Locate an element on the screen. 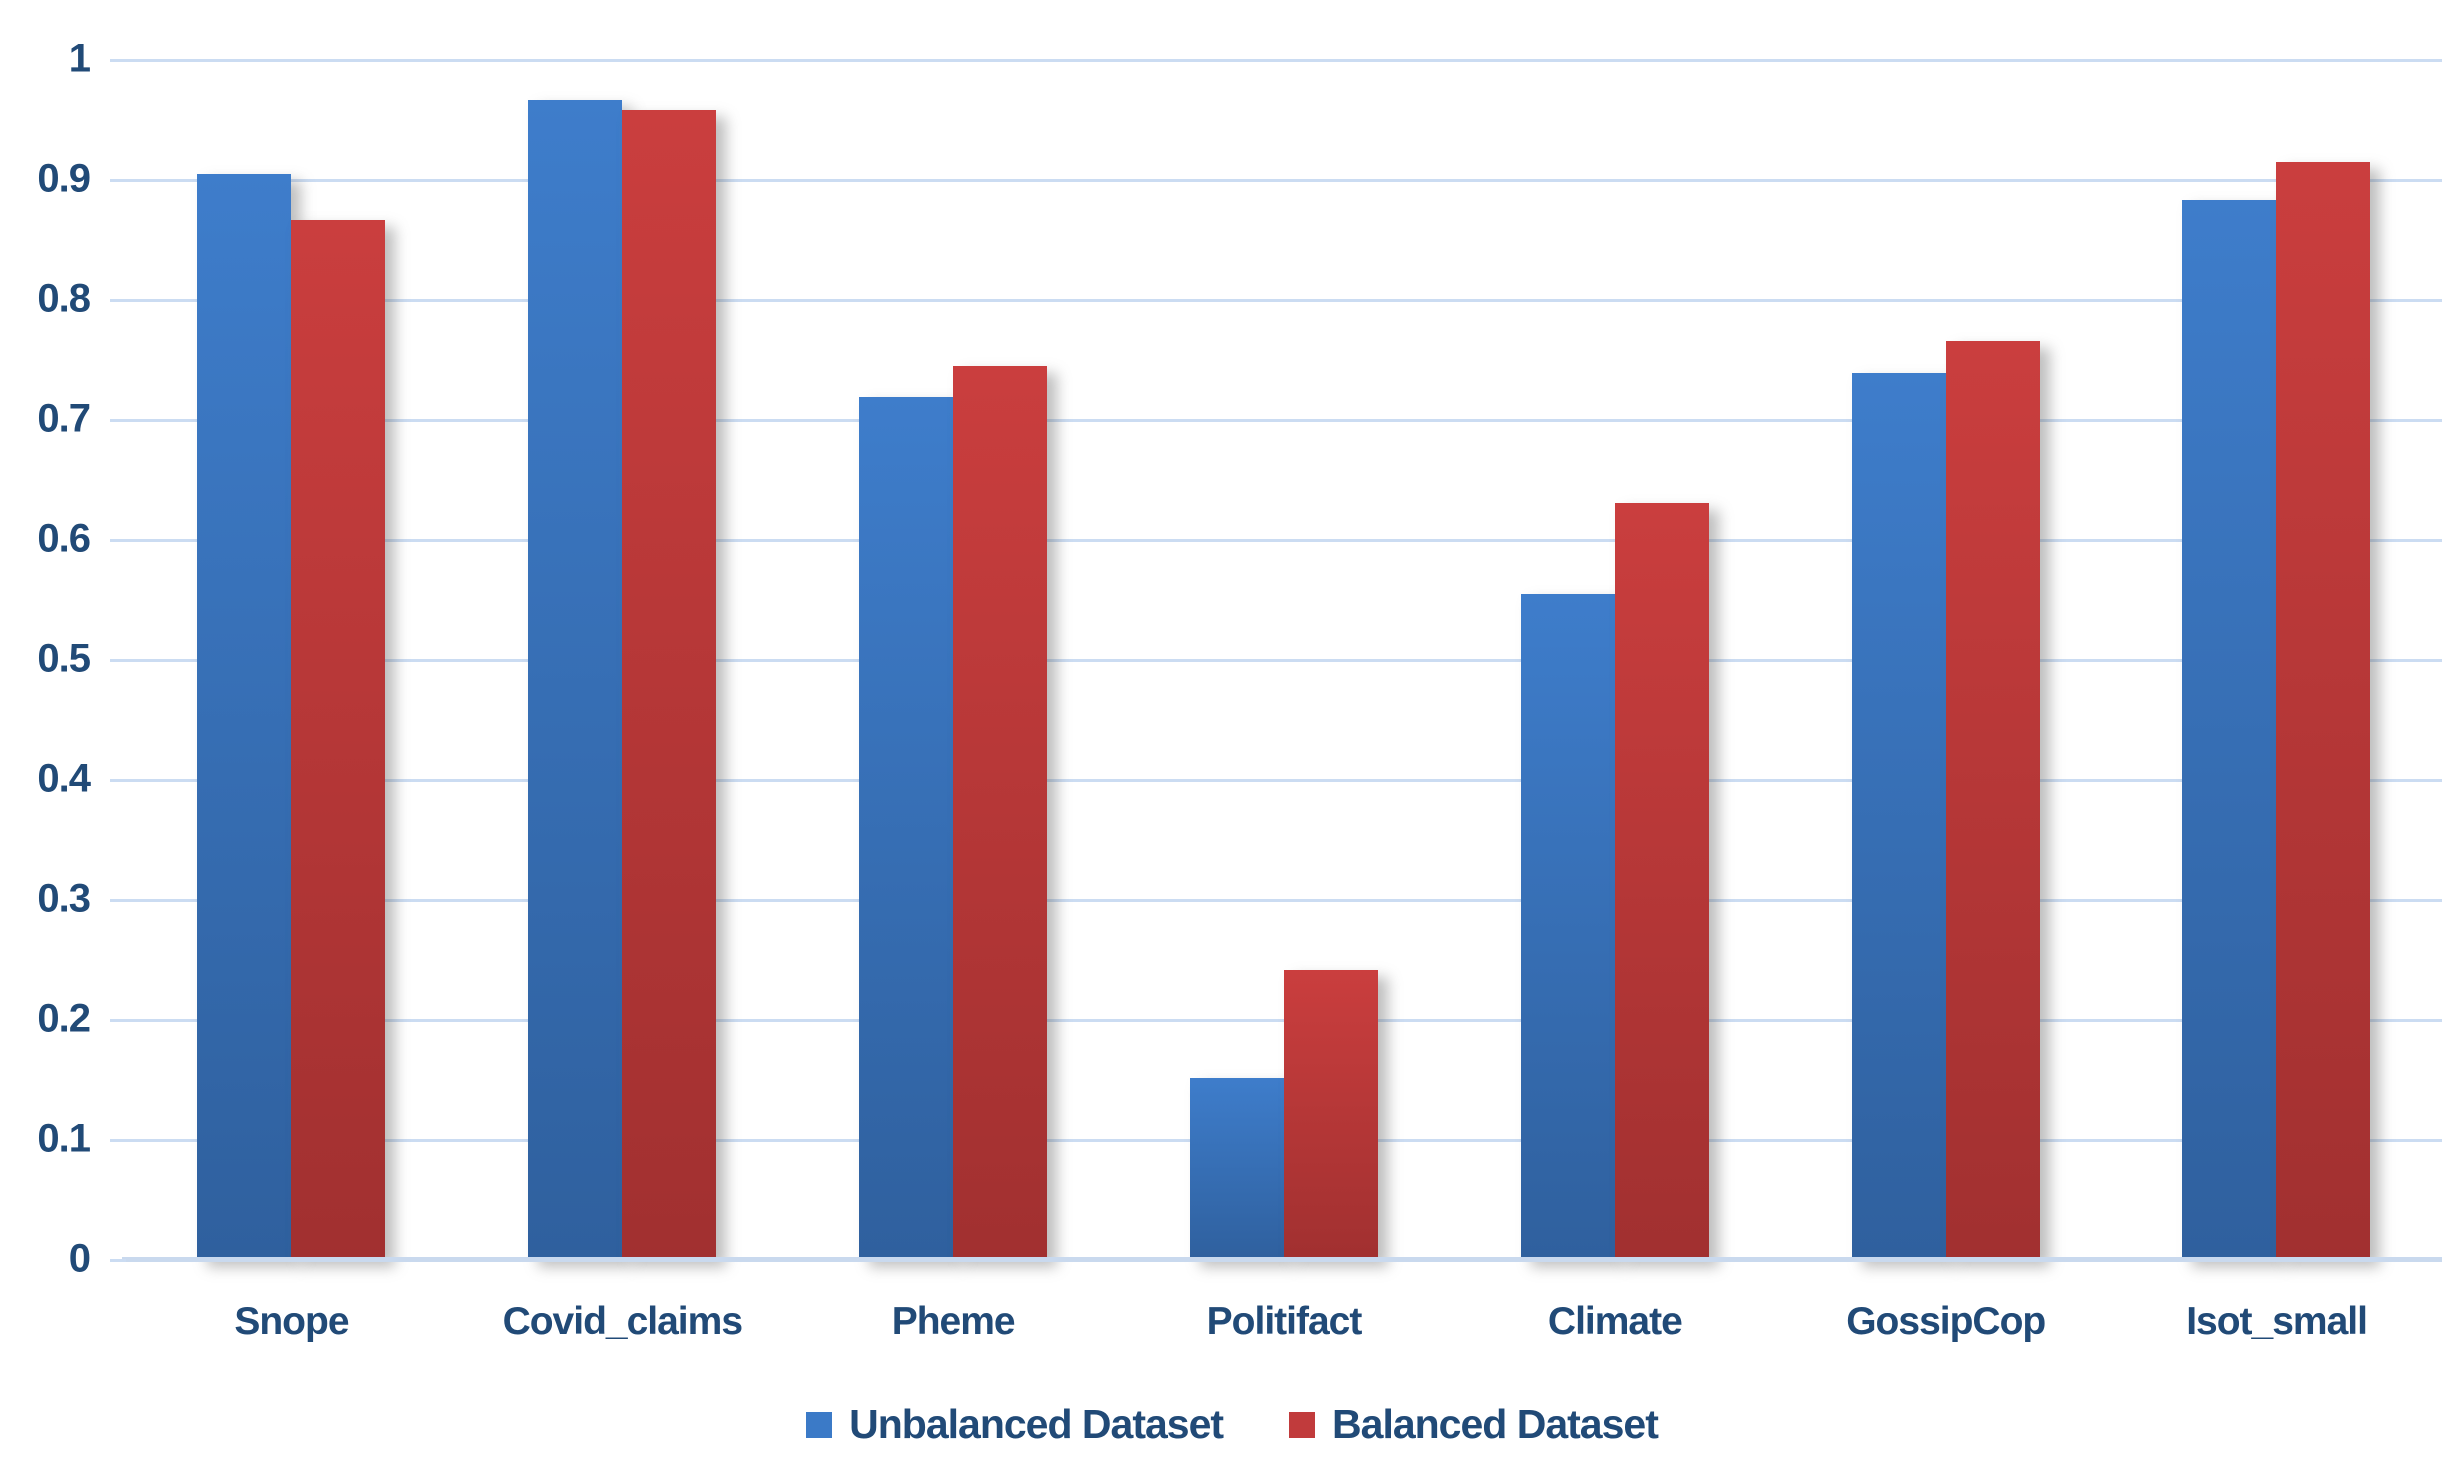 The width and height of the screenshot is (2464, 1472). x-axis-label-climate: Climate is located at coordinates (1615, 1321).